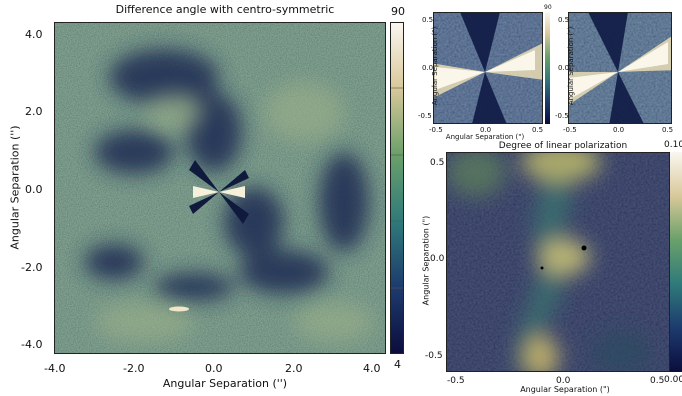  What do you see at coordinates (426, 260) in the screenshot?
I see `bottom-ylabel: Angular Separation (")` at bounding box center [426, 260].